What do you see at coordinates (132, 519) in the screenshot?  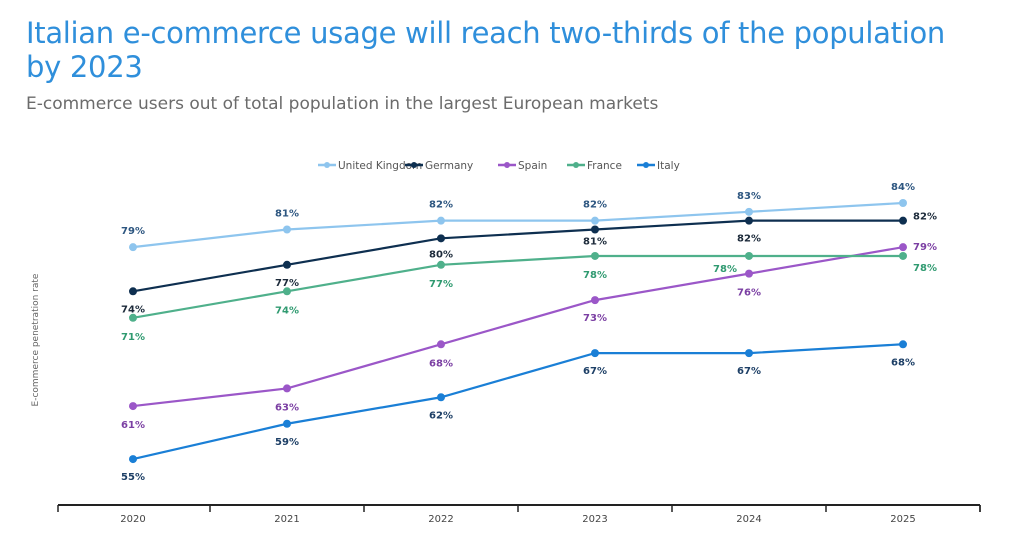 I see `x-tick-label: 2020` at bounding box center [132, 519].